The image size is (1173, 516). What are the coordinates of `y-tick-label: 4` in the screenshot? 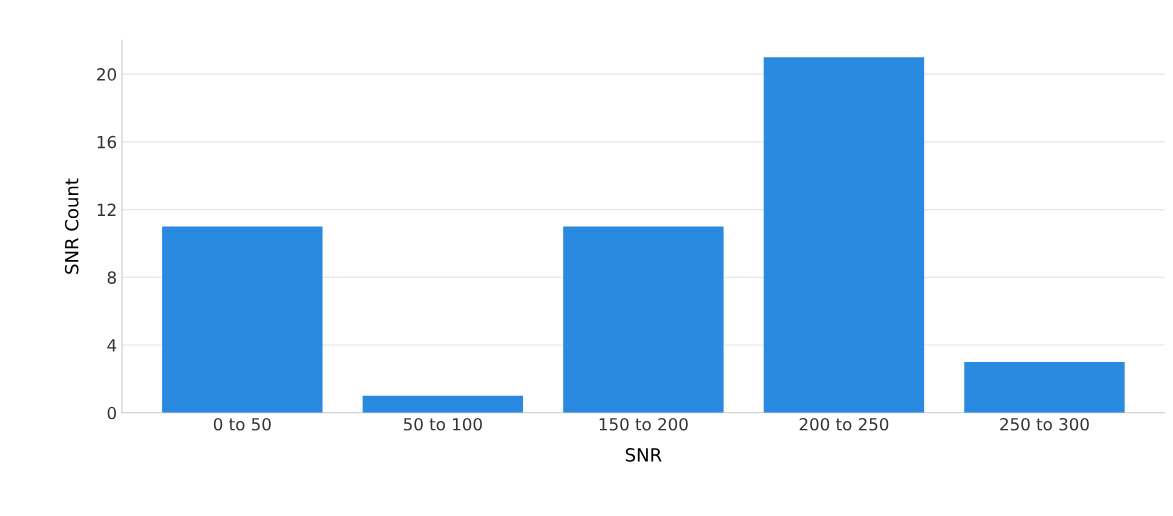 It's located at (112, 345).